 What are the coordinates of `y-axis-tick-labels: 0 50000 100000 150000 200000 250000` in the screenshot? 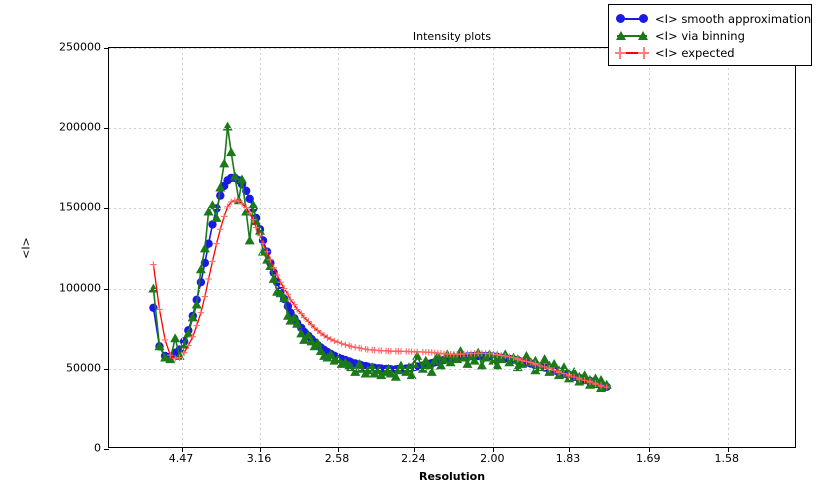 It's located at (50, 248).